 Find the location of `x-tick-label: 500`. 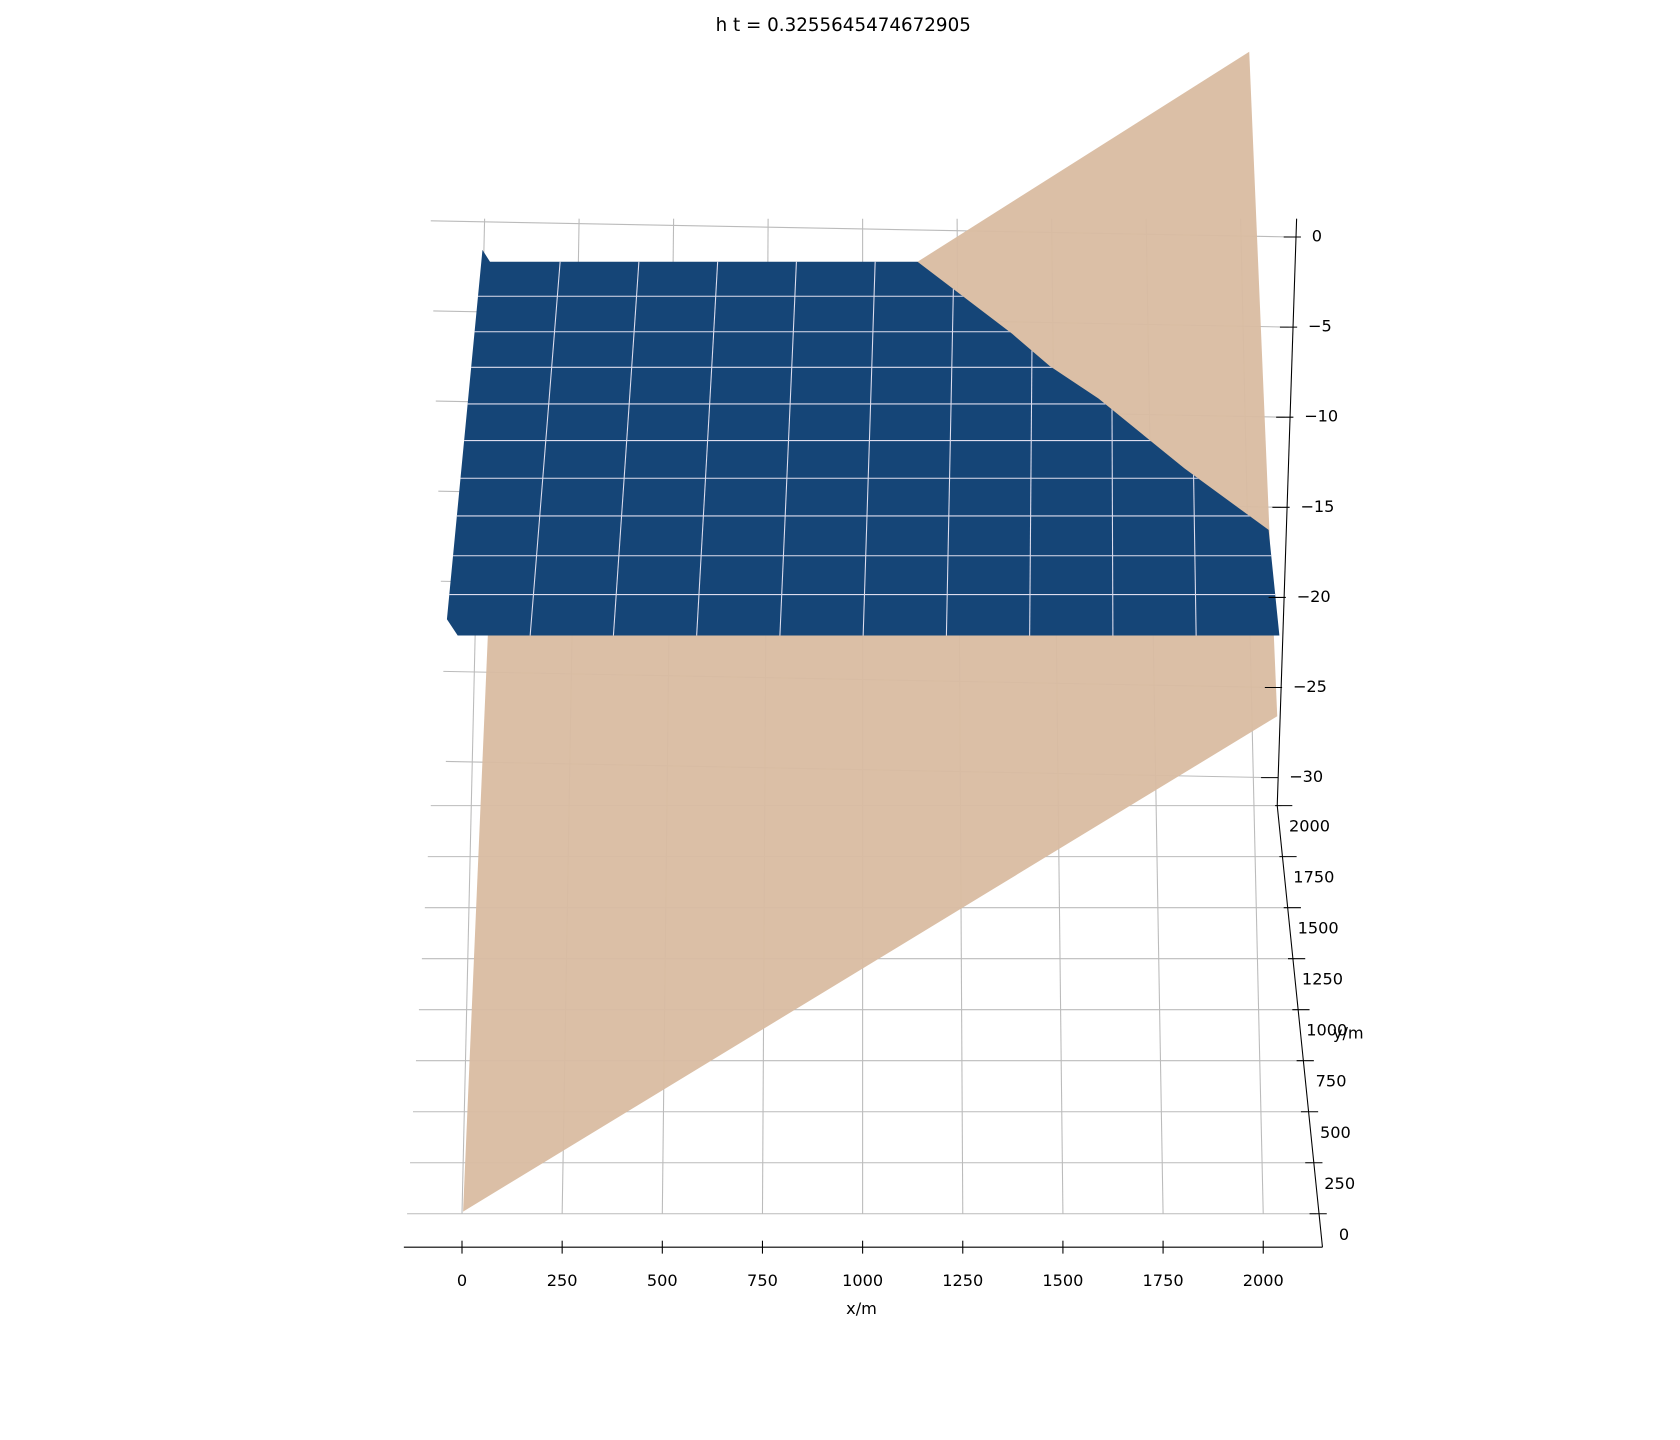

x-tick-label: 500 is located at coordinates (662, 1280).